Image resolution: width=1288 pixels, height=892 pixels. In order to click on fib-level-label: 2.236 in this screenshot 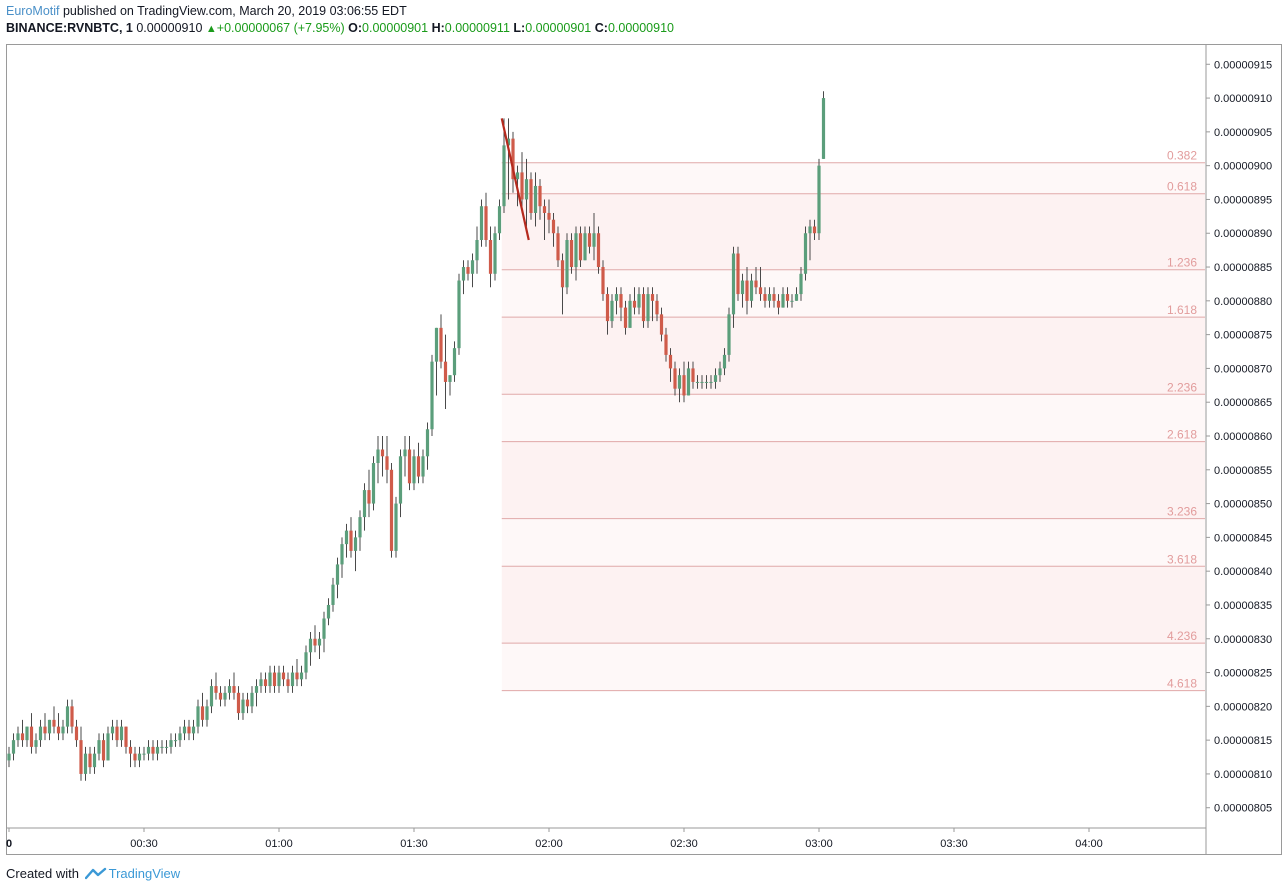, I will do `click(1182, 387)`.